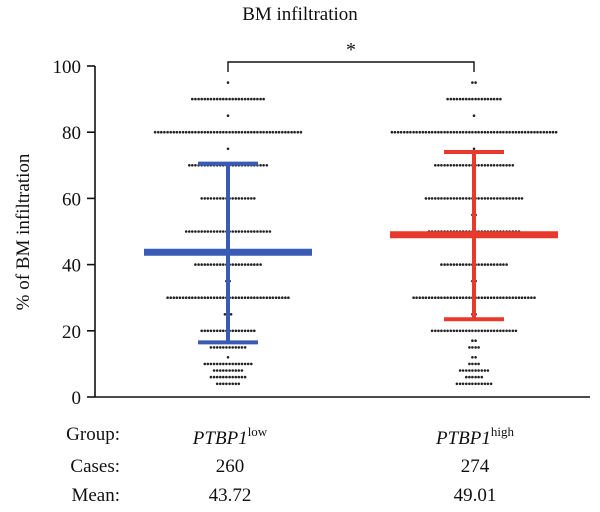 The width and height of the screenshot is (600, 512). Describe the element at coordinates (95, 495) in the screenshot. I see `mean-row-label: Mean:` at that location.